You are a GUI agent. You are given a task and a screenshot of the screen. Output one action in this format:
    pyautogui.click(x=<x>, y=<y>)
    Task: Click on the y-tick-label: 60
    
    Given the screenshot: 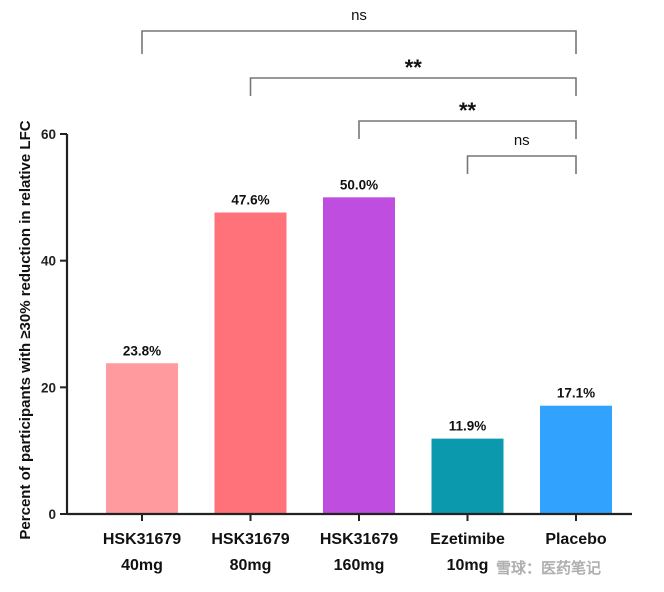 What is the action you would take?
    pyautogui.click(x=48, y=134)
    